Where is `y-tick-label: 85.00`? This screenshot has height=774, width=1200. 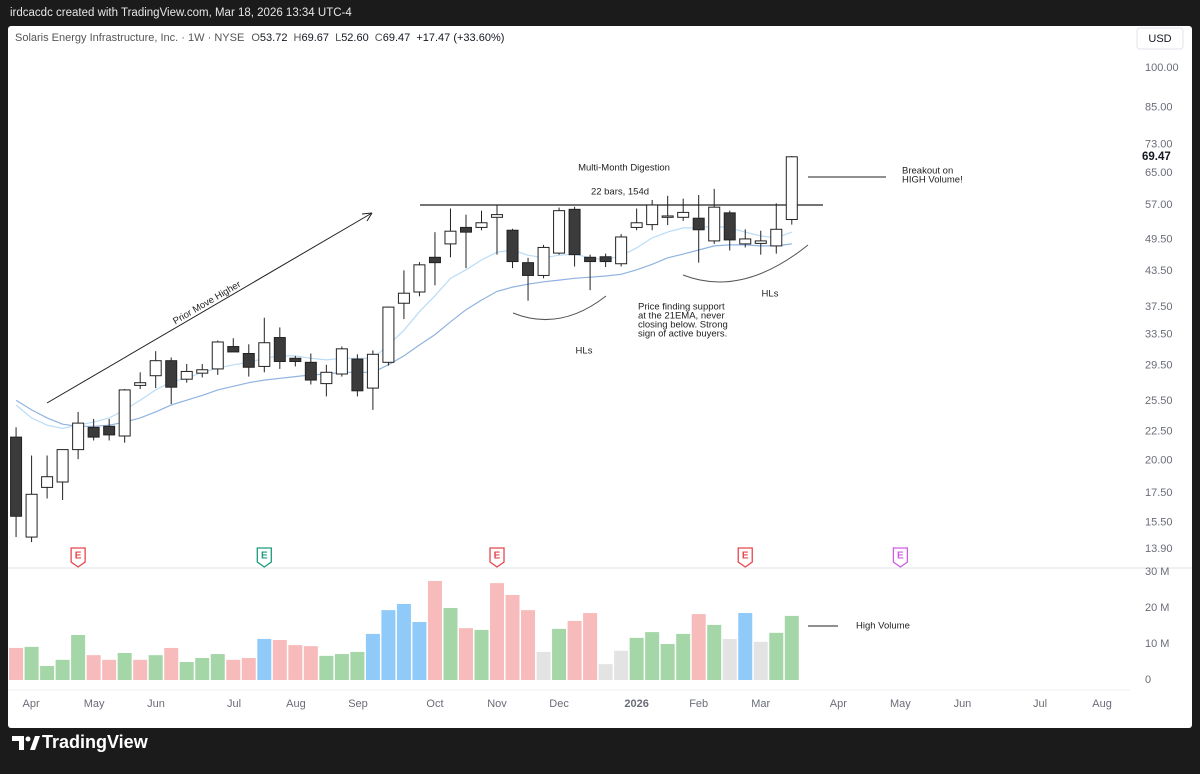
y-tick-label: 85.00 is located at coordinates (1159, 108).